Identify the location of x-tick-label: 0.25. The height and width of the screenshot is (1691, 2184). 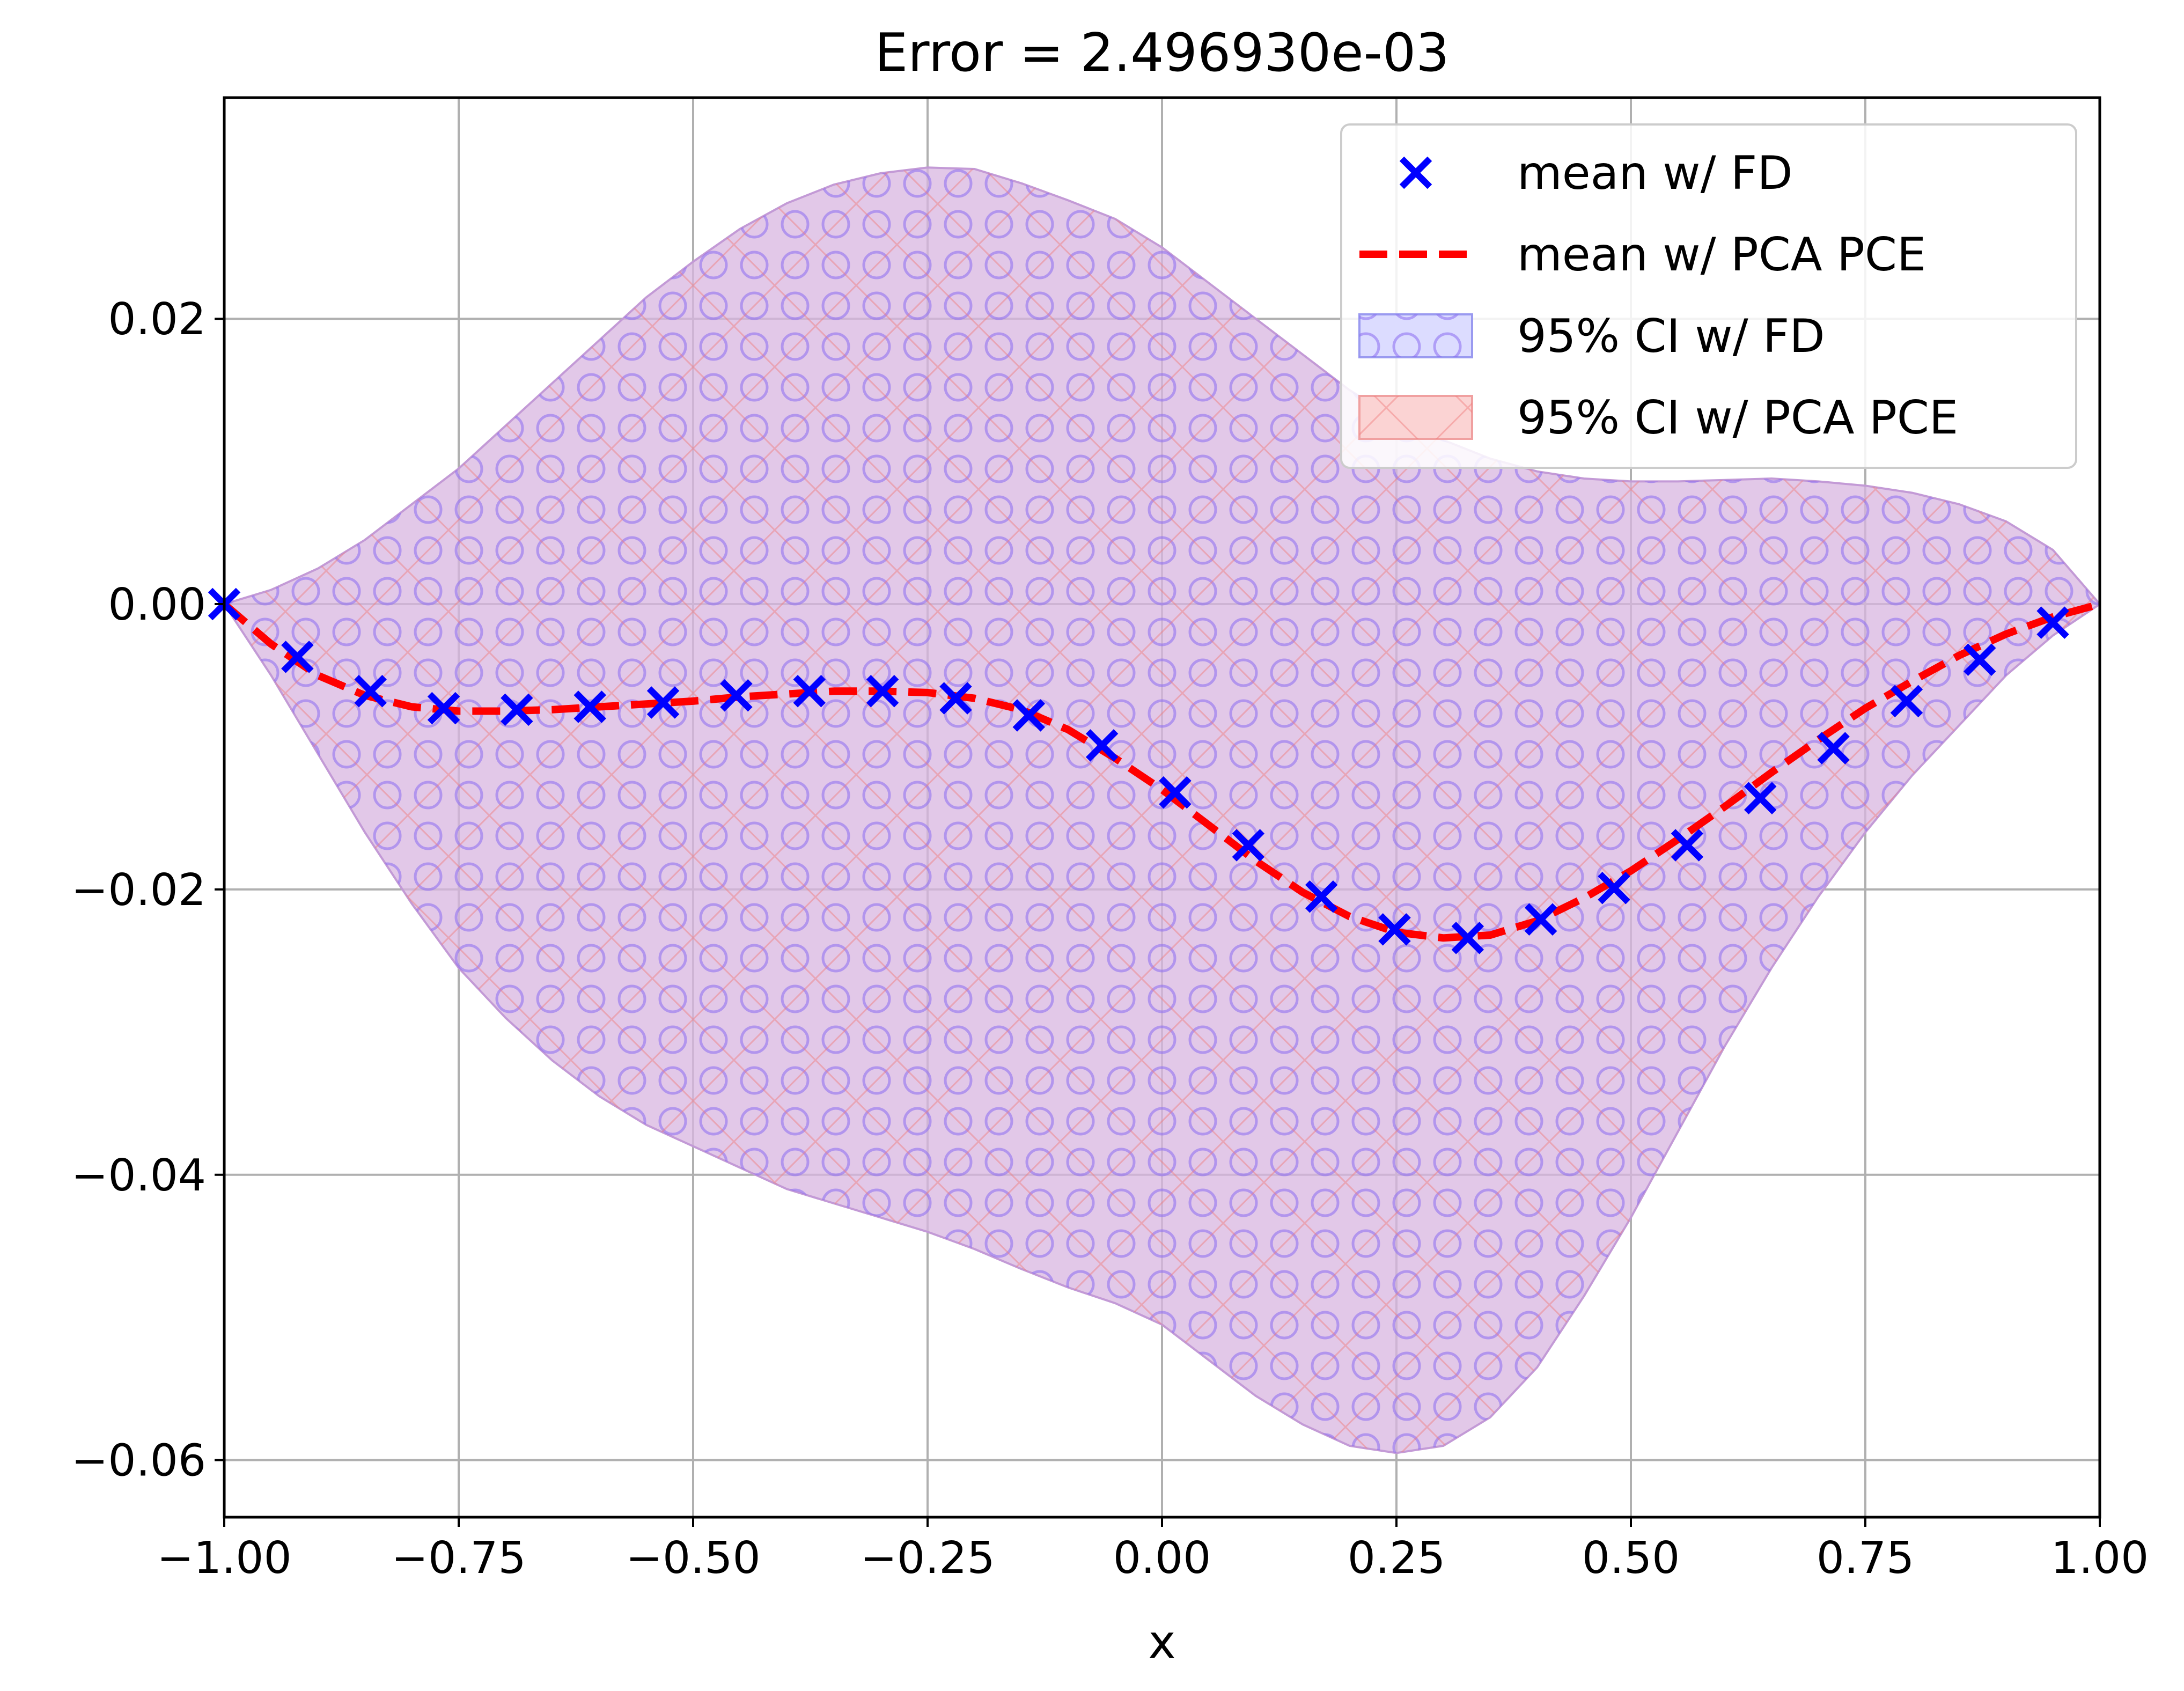
(1397, 1558).